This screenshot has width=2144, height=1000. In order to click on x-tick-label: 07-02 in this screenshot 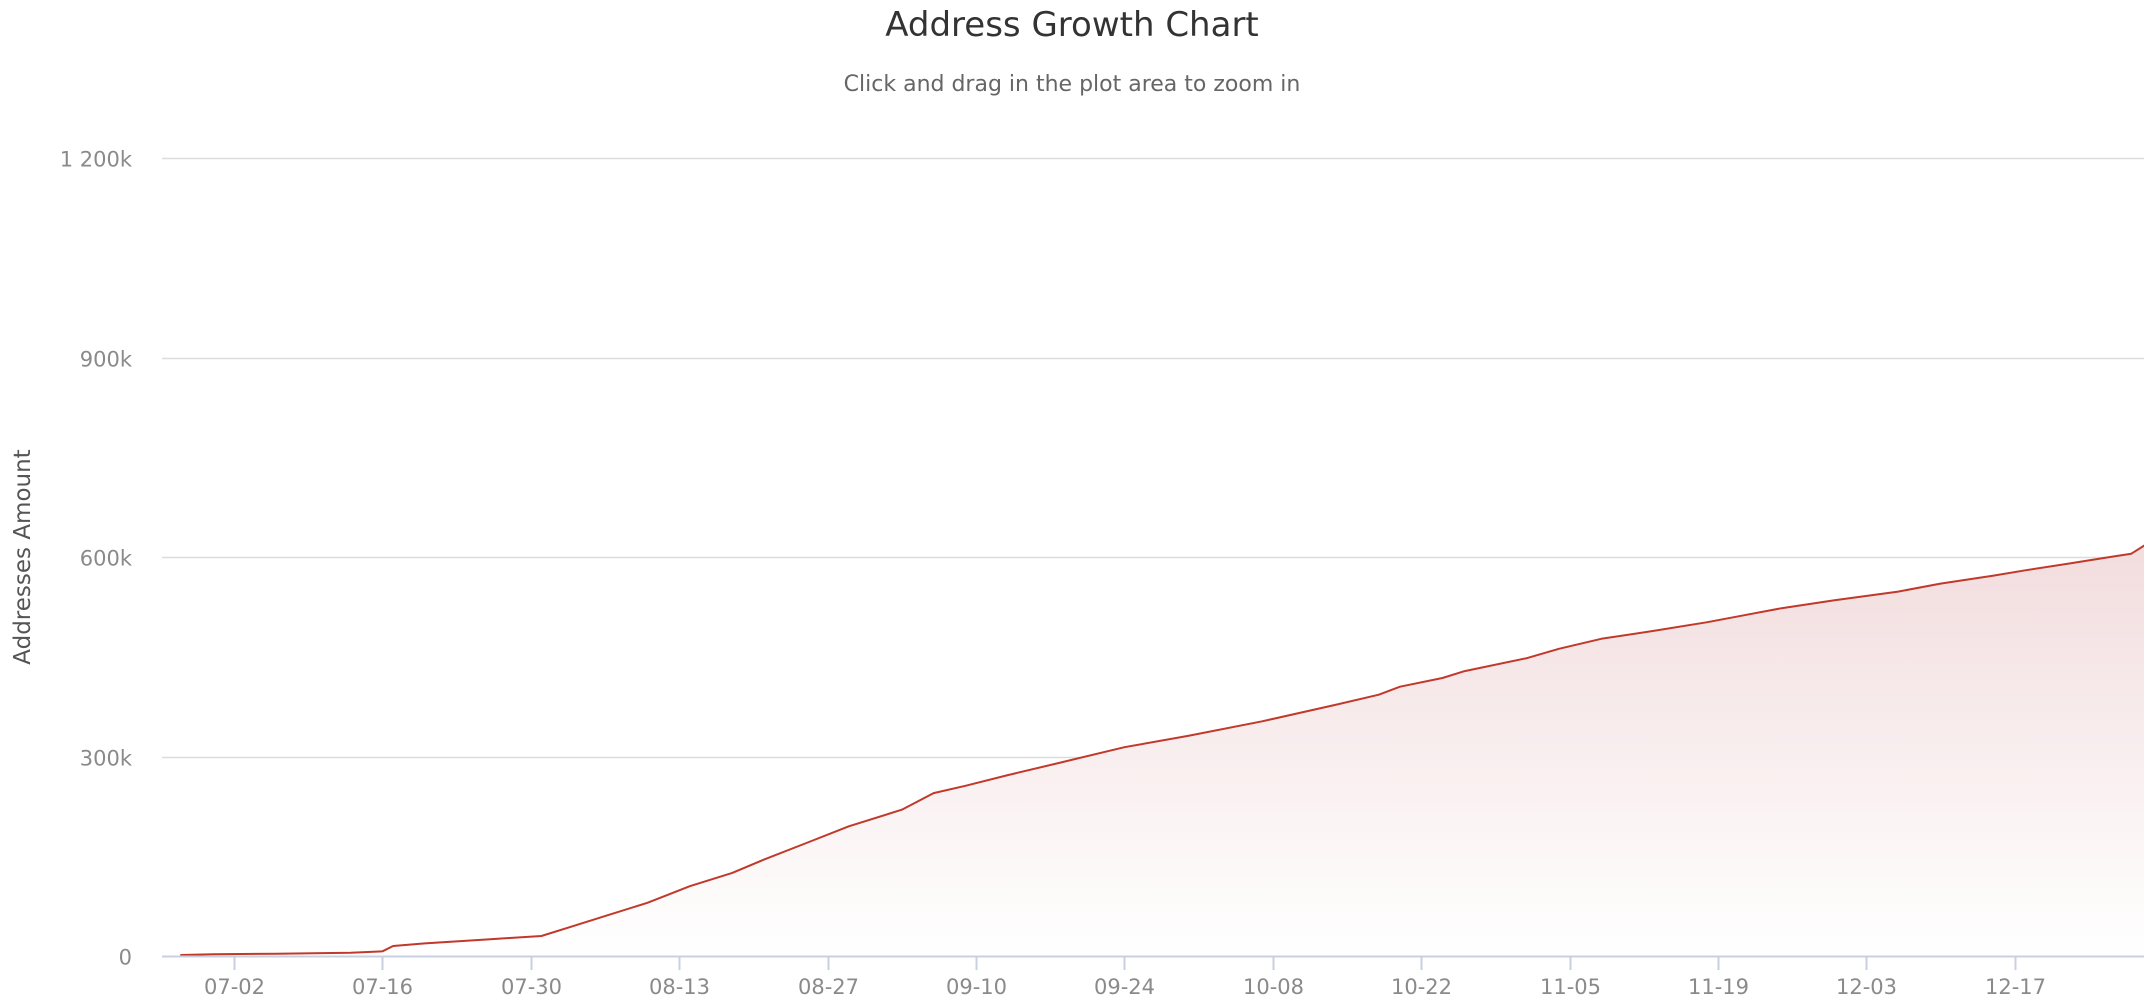, I will do `click(234, 987)`.